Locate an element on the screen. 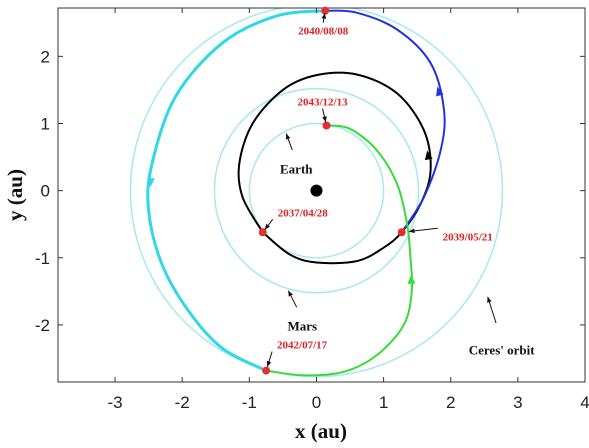 The width and height of the screenshot is (589, 448). date-label: 2037/04/28 is located at coordinates (303, 213).